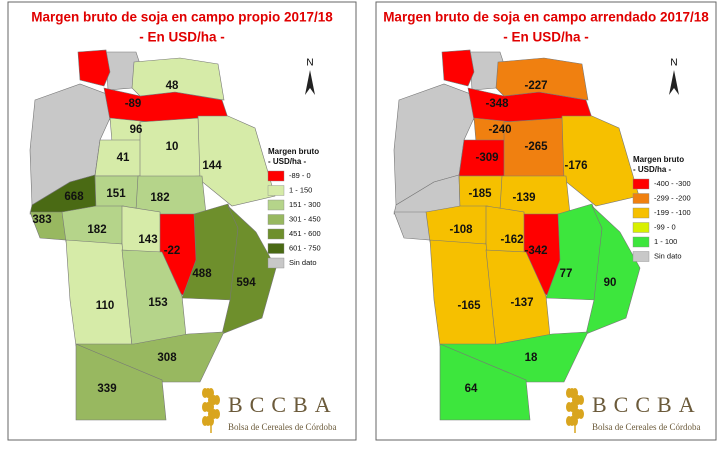  Describe the element at coordinates (105, 306) in the screenshot. I see `region-label: 110` at that location.